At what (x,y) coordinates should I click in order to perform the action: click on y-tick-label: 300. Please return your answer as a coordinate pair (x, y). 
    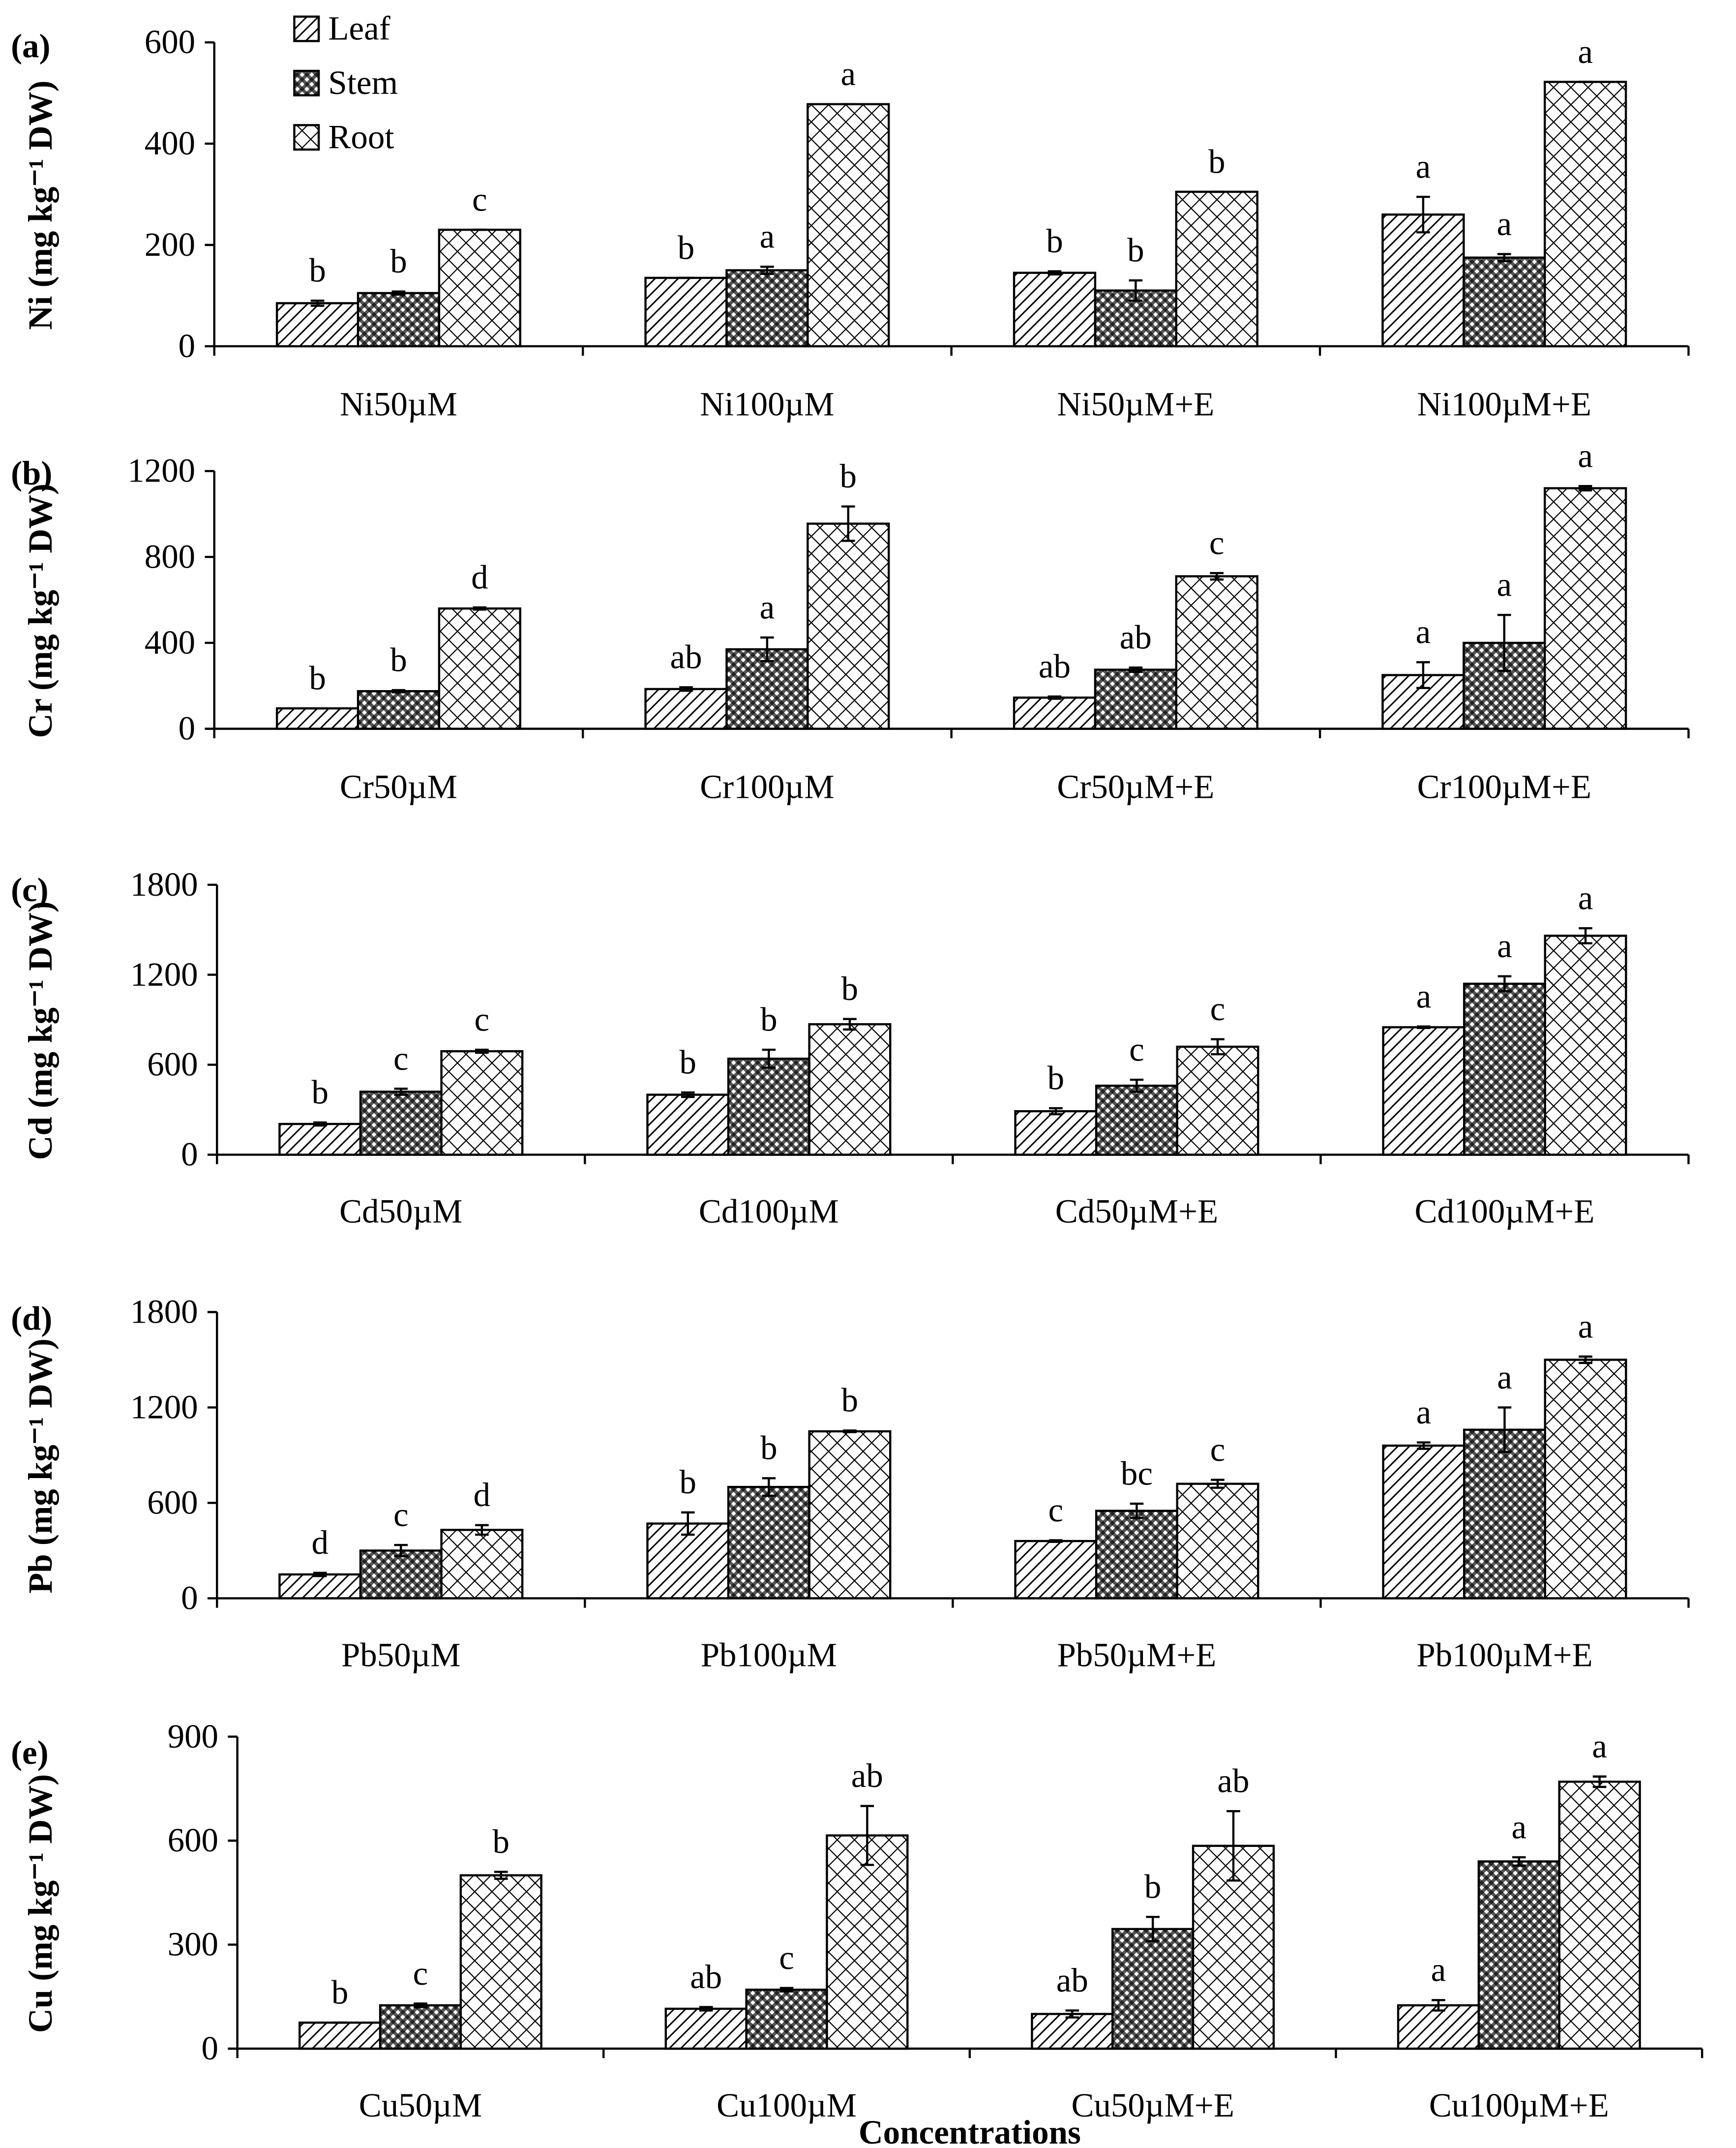
    Looking at the image, I should click on (193, 1945).